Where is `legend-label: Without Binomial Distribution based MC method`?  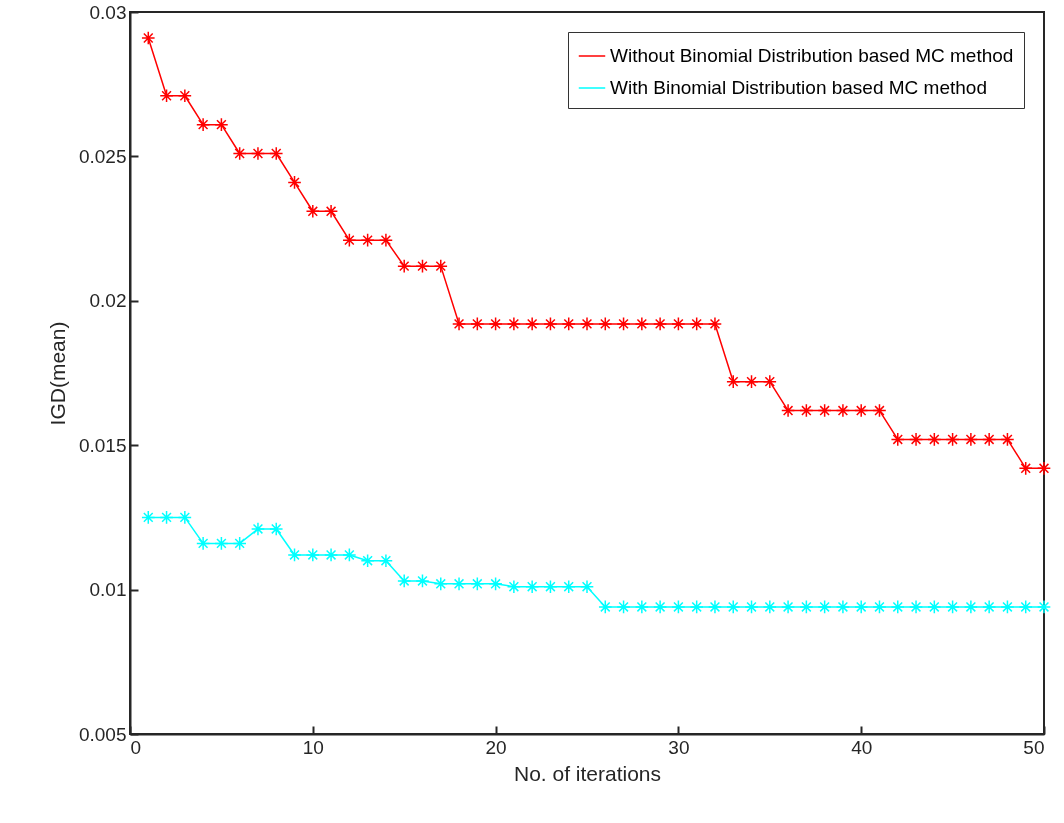 legend-label: Without Binomial Distribution based MC method is located at coordinates (812, 55).